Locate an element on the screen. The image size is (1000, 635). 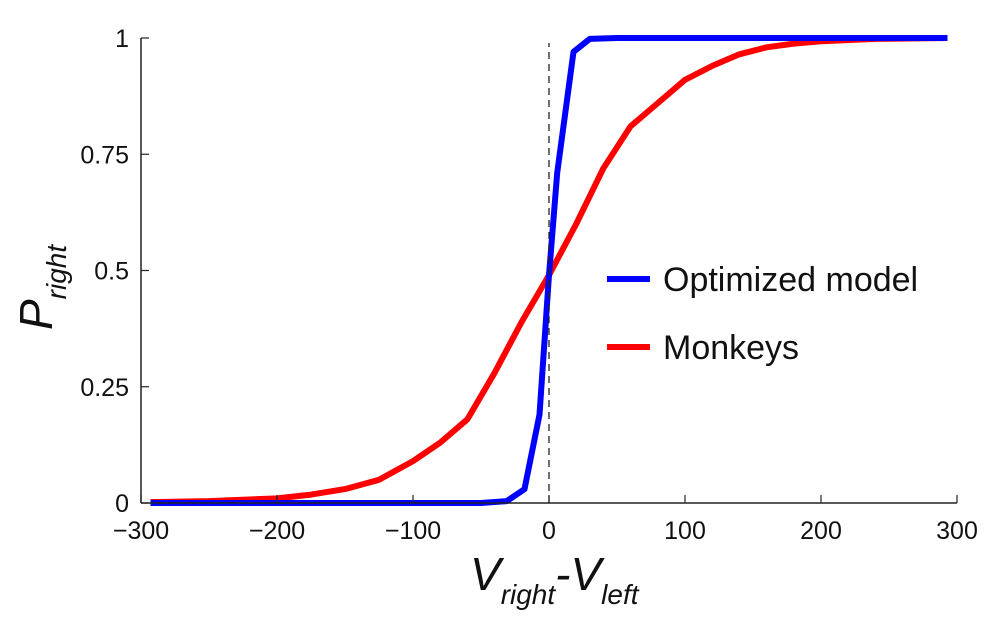
y-tick-label: 0.5 is located at coordinates (111, 272).